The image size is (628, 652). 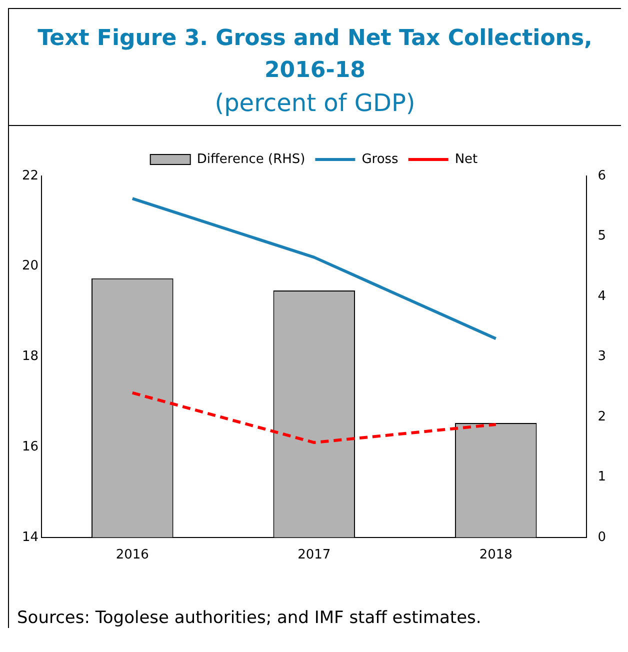 I want to click on legend-label: Difference (RHS), so click(x=251, y=159).